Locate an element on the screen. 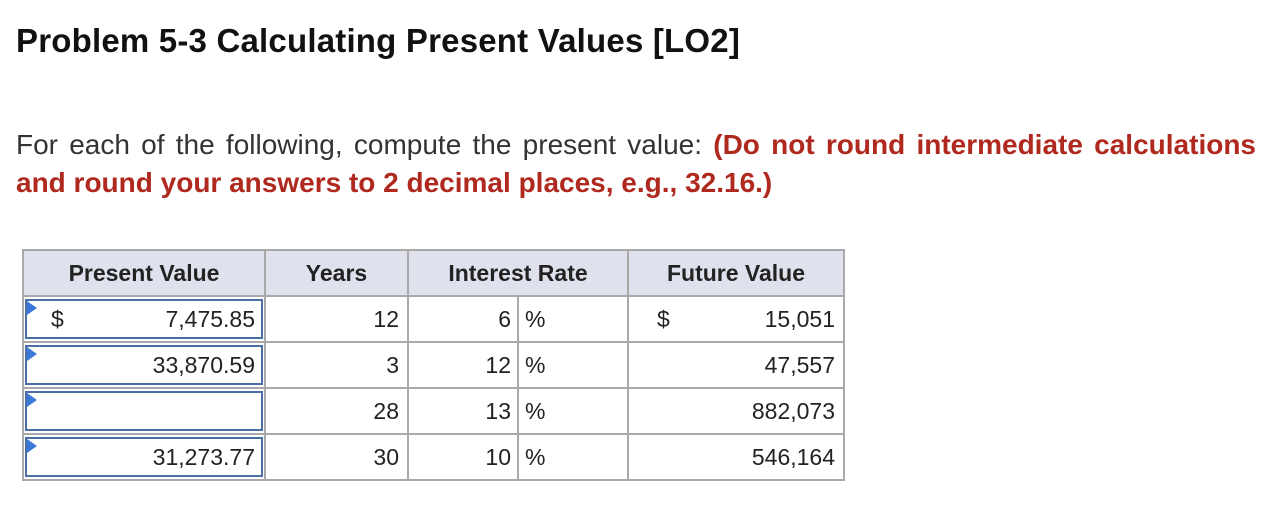 The image size is (1276, 506). present-value-input: $ 7,475.85 is located at coordinates (144, 319).